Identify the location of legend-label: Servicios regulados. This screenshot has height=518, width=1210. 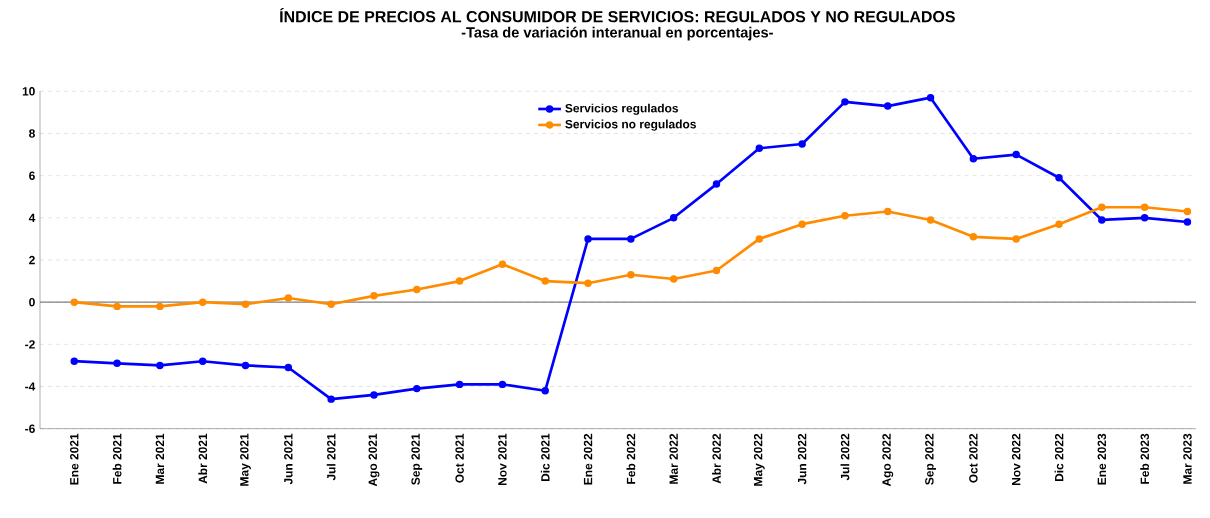
(622, 109).